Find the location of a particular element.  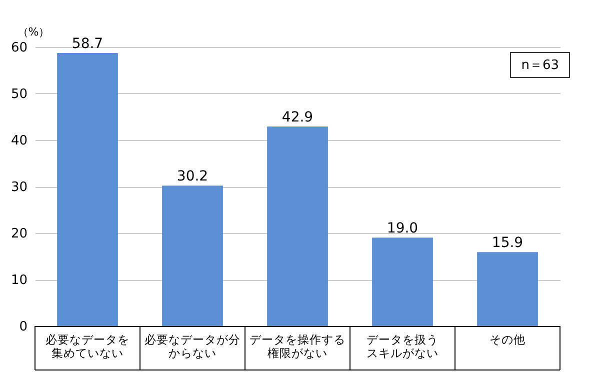

y-axis-title: （%） is located at coordinates (33, 32).